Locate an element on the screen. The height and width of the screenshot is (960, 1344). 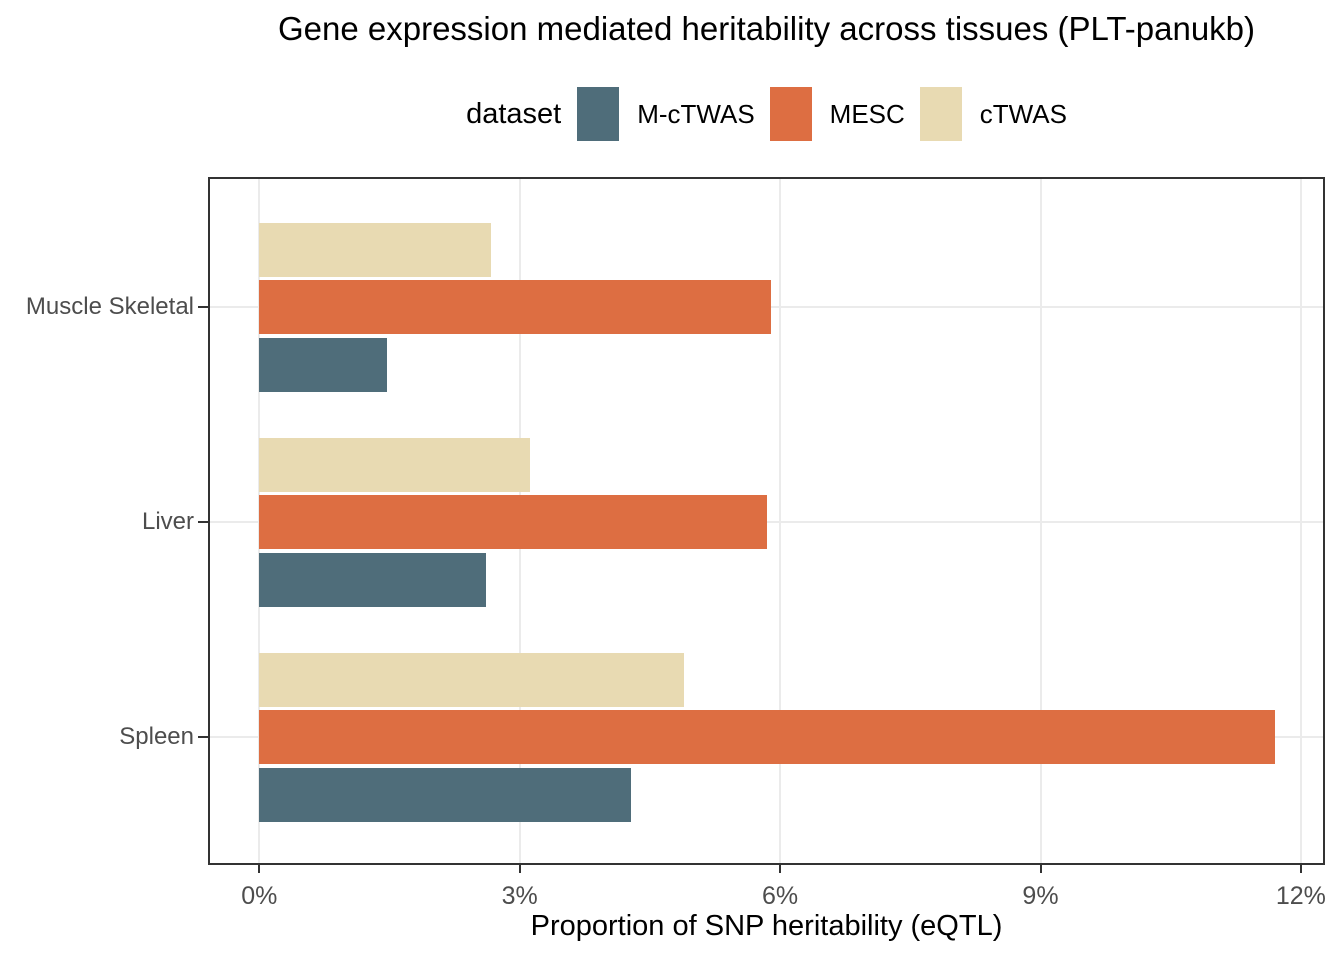
y-tick-label: Liver is located at coordinates (167, 521).